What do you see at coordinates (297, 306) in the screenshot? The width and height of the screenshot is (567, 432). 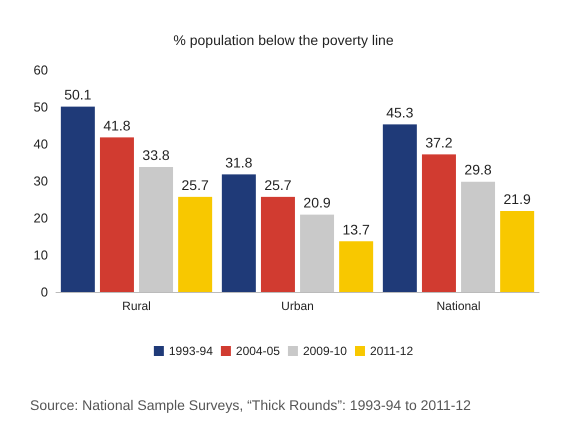 I see `x-tick-label: Urban` at bounding box center [297, 306].